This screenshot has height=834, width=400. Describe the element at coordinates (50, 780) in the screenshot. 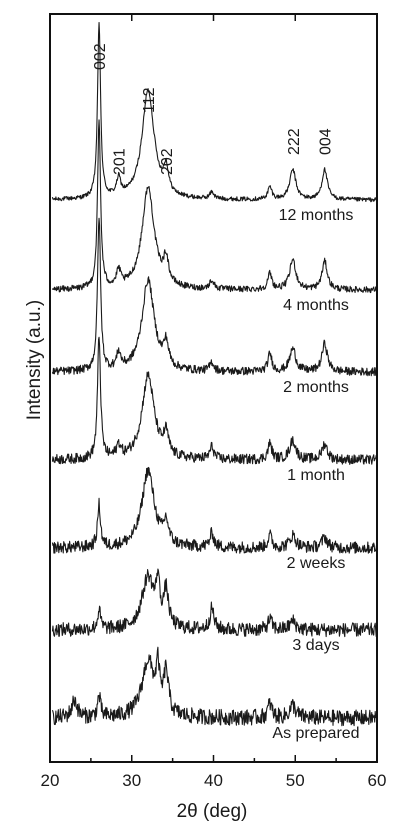

I see `x-tick-label: 20` at that location.